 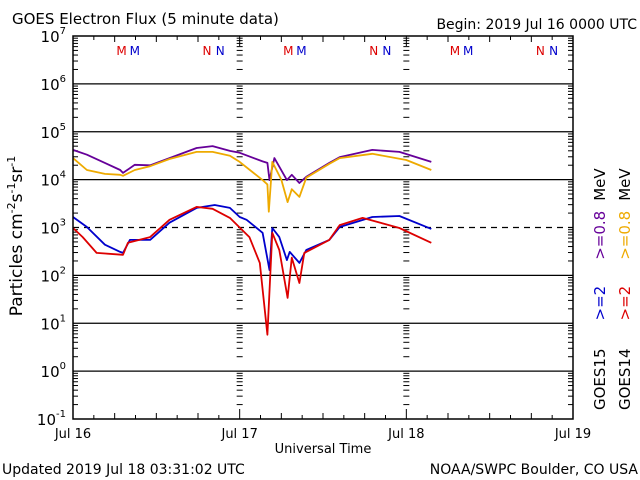 What do you see at coordinates (16, 236) in the screenshot?
I see `y-axis-label: Particles cm-2s-1sr-1` at bounding box center [16, 236].